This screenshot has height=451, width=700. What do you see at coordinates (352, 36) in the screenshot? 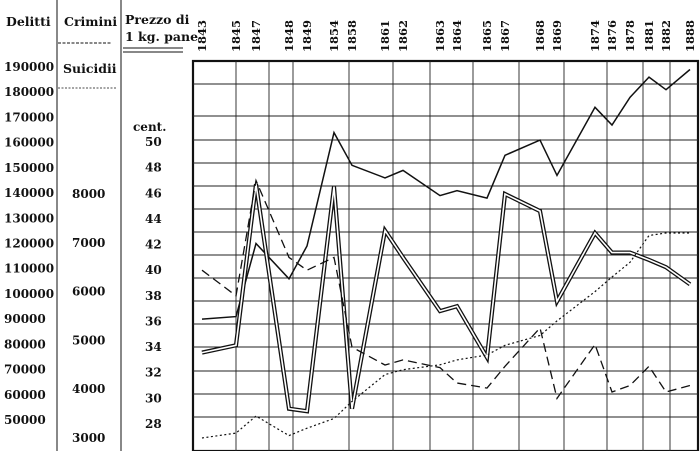
I see `year-label: 1858` at bounding box center [352, 36].